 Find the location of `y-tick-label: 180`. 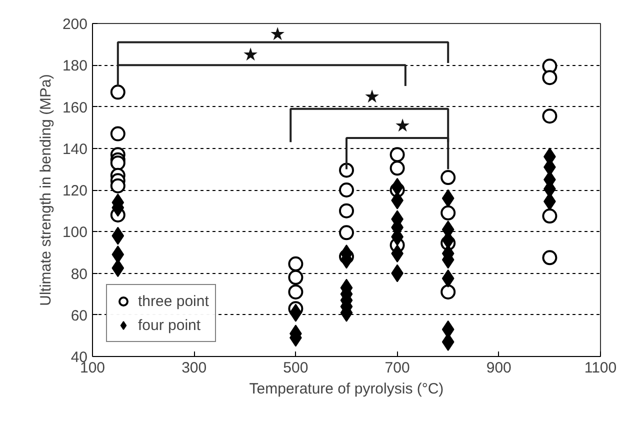

y-tick-label: 180 is located at coordinates (75, 66).